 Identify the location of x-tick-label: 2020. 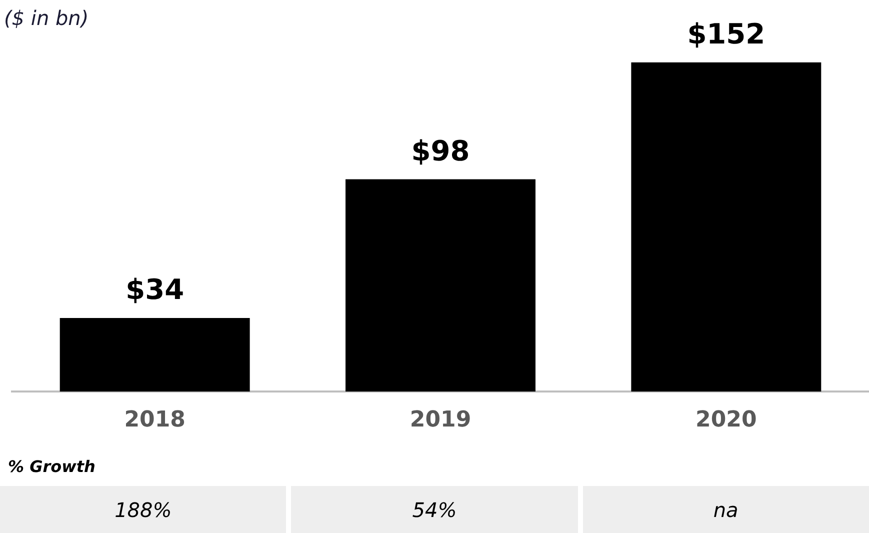
(726, 420).